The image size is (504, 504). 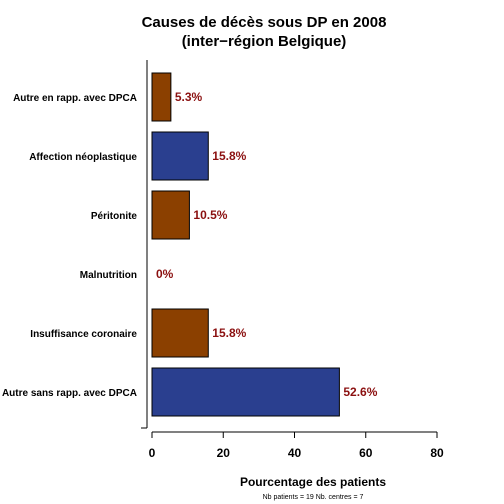 I want to click on x-tick-label: 60, so click(x=366, y=453).